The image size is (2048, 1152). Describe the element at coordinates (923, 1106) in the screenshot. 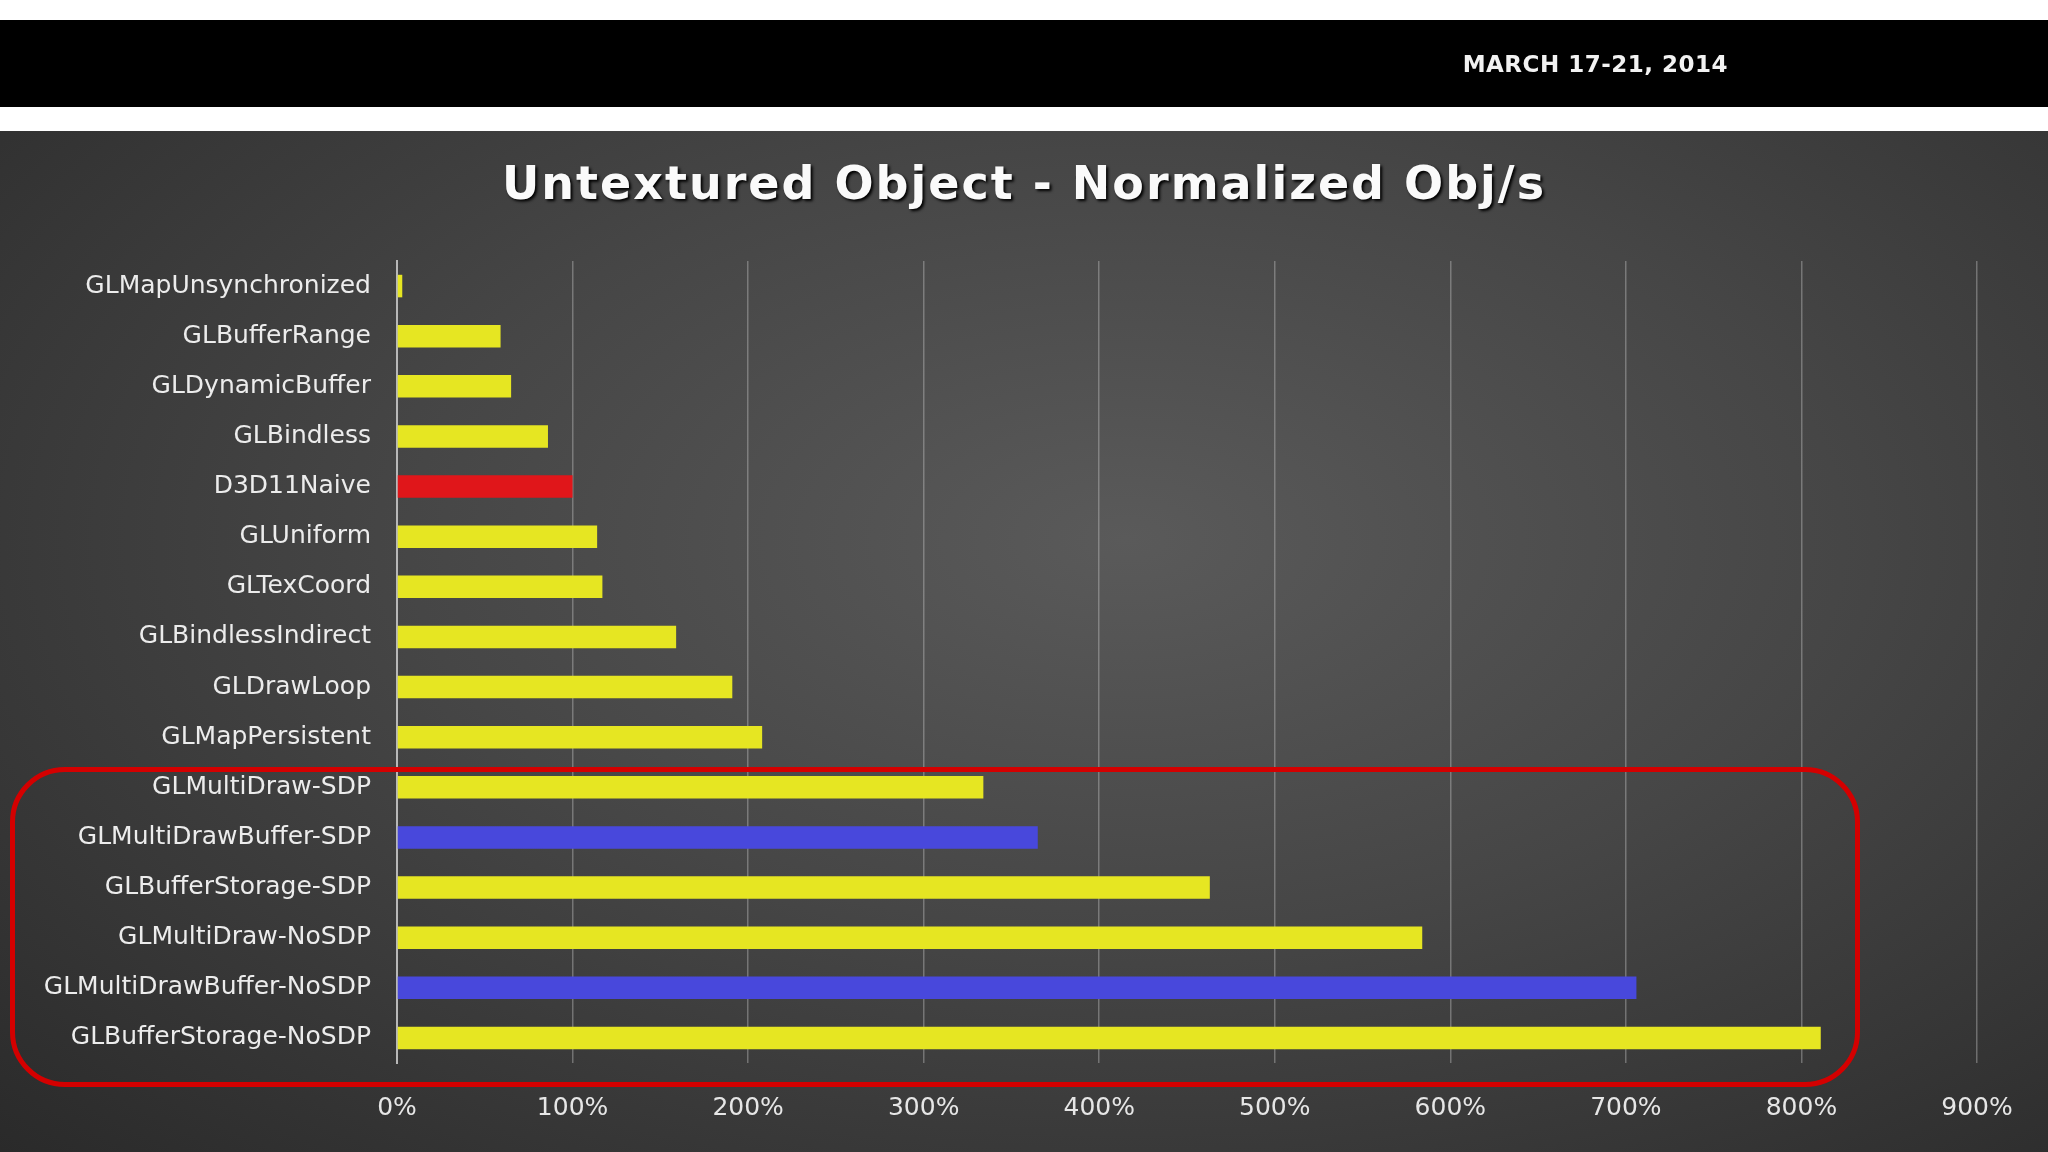

I see `x-tick-label: 300%` at that location.